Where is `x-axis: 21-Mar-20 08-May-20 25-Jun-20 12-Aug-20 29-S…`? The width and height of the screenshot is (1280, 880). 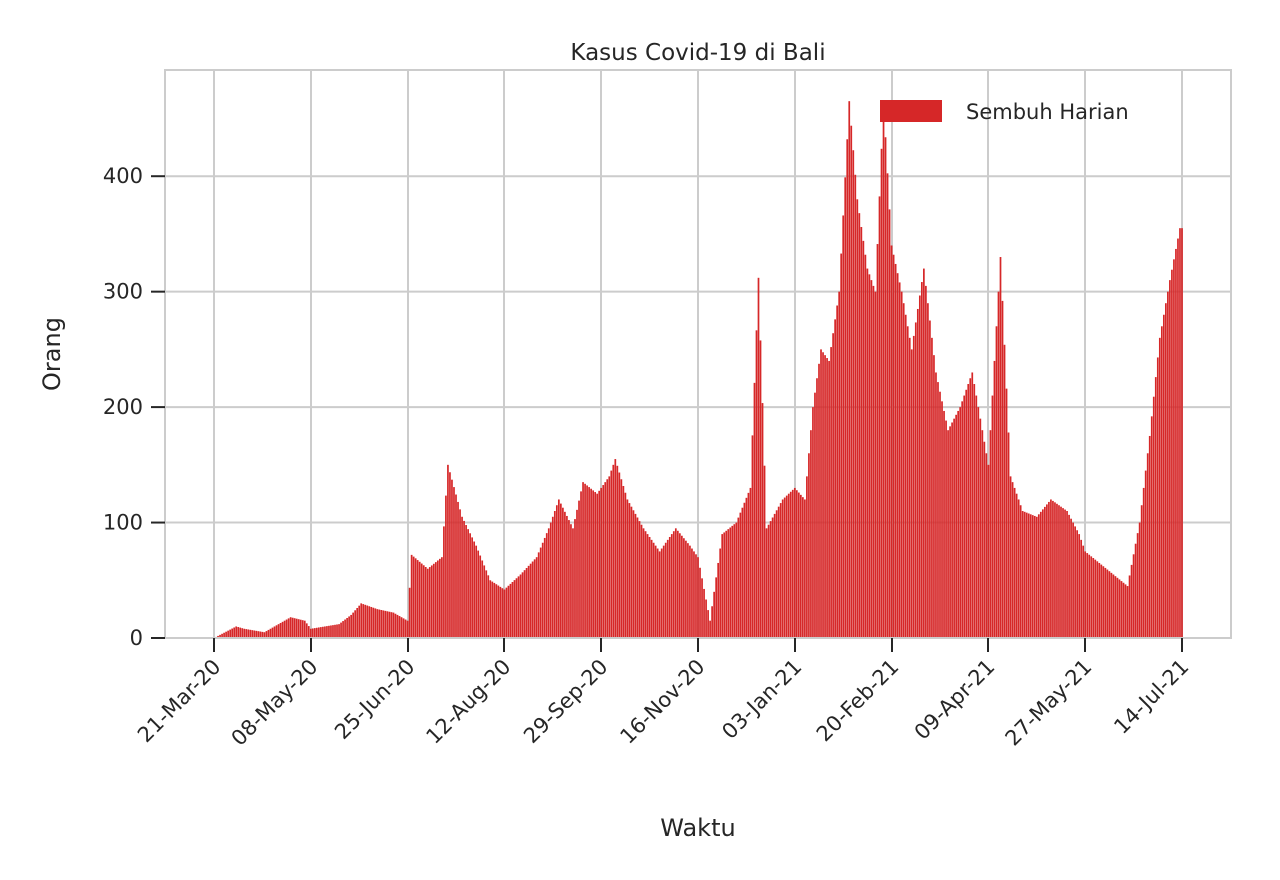
x-axis: 21-Mar-20 08-May-20 25-Jun-20 12-Aug-20 29-S… is located at coordinates (663, 694).